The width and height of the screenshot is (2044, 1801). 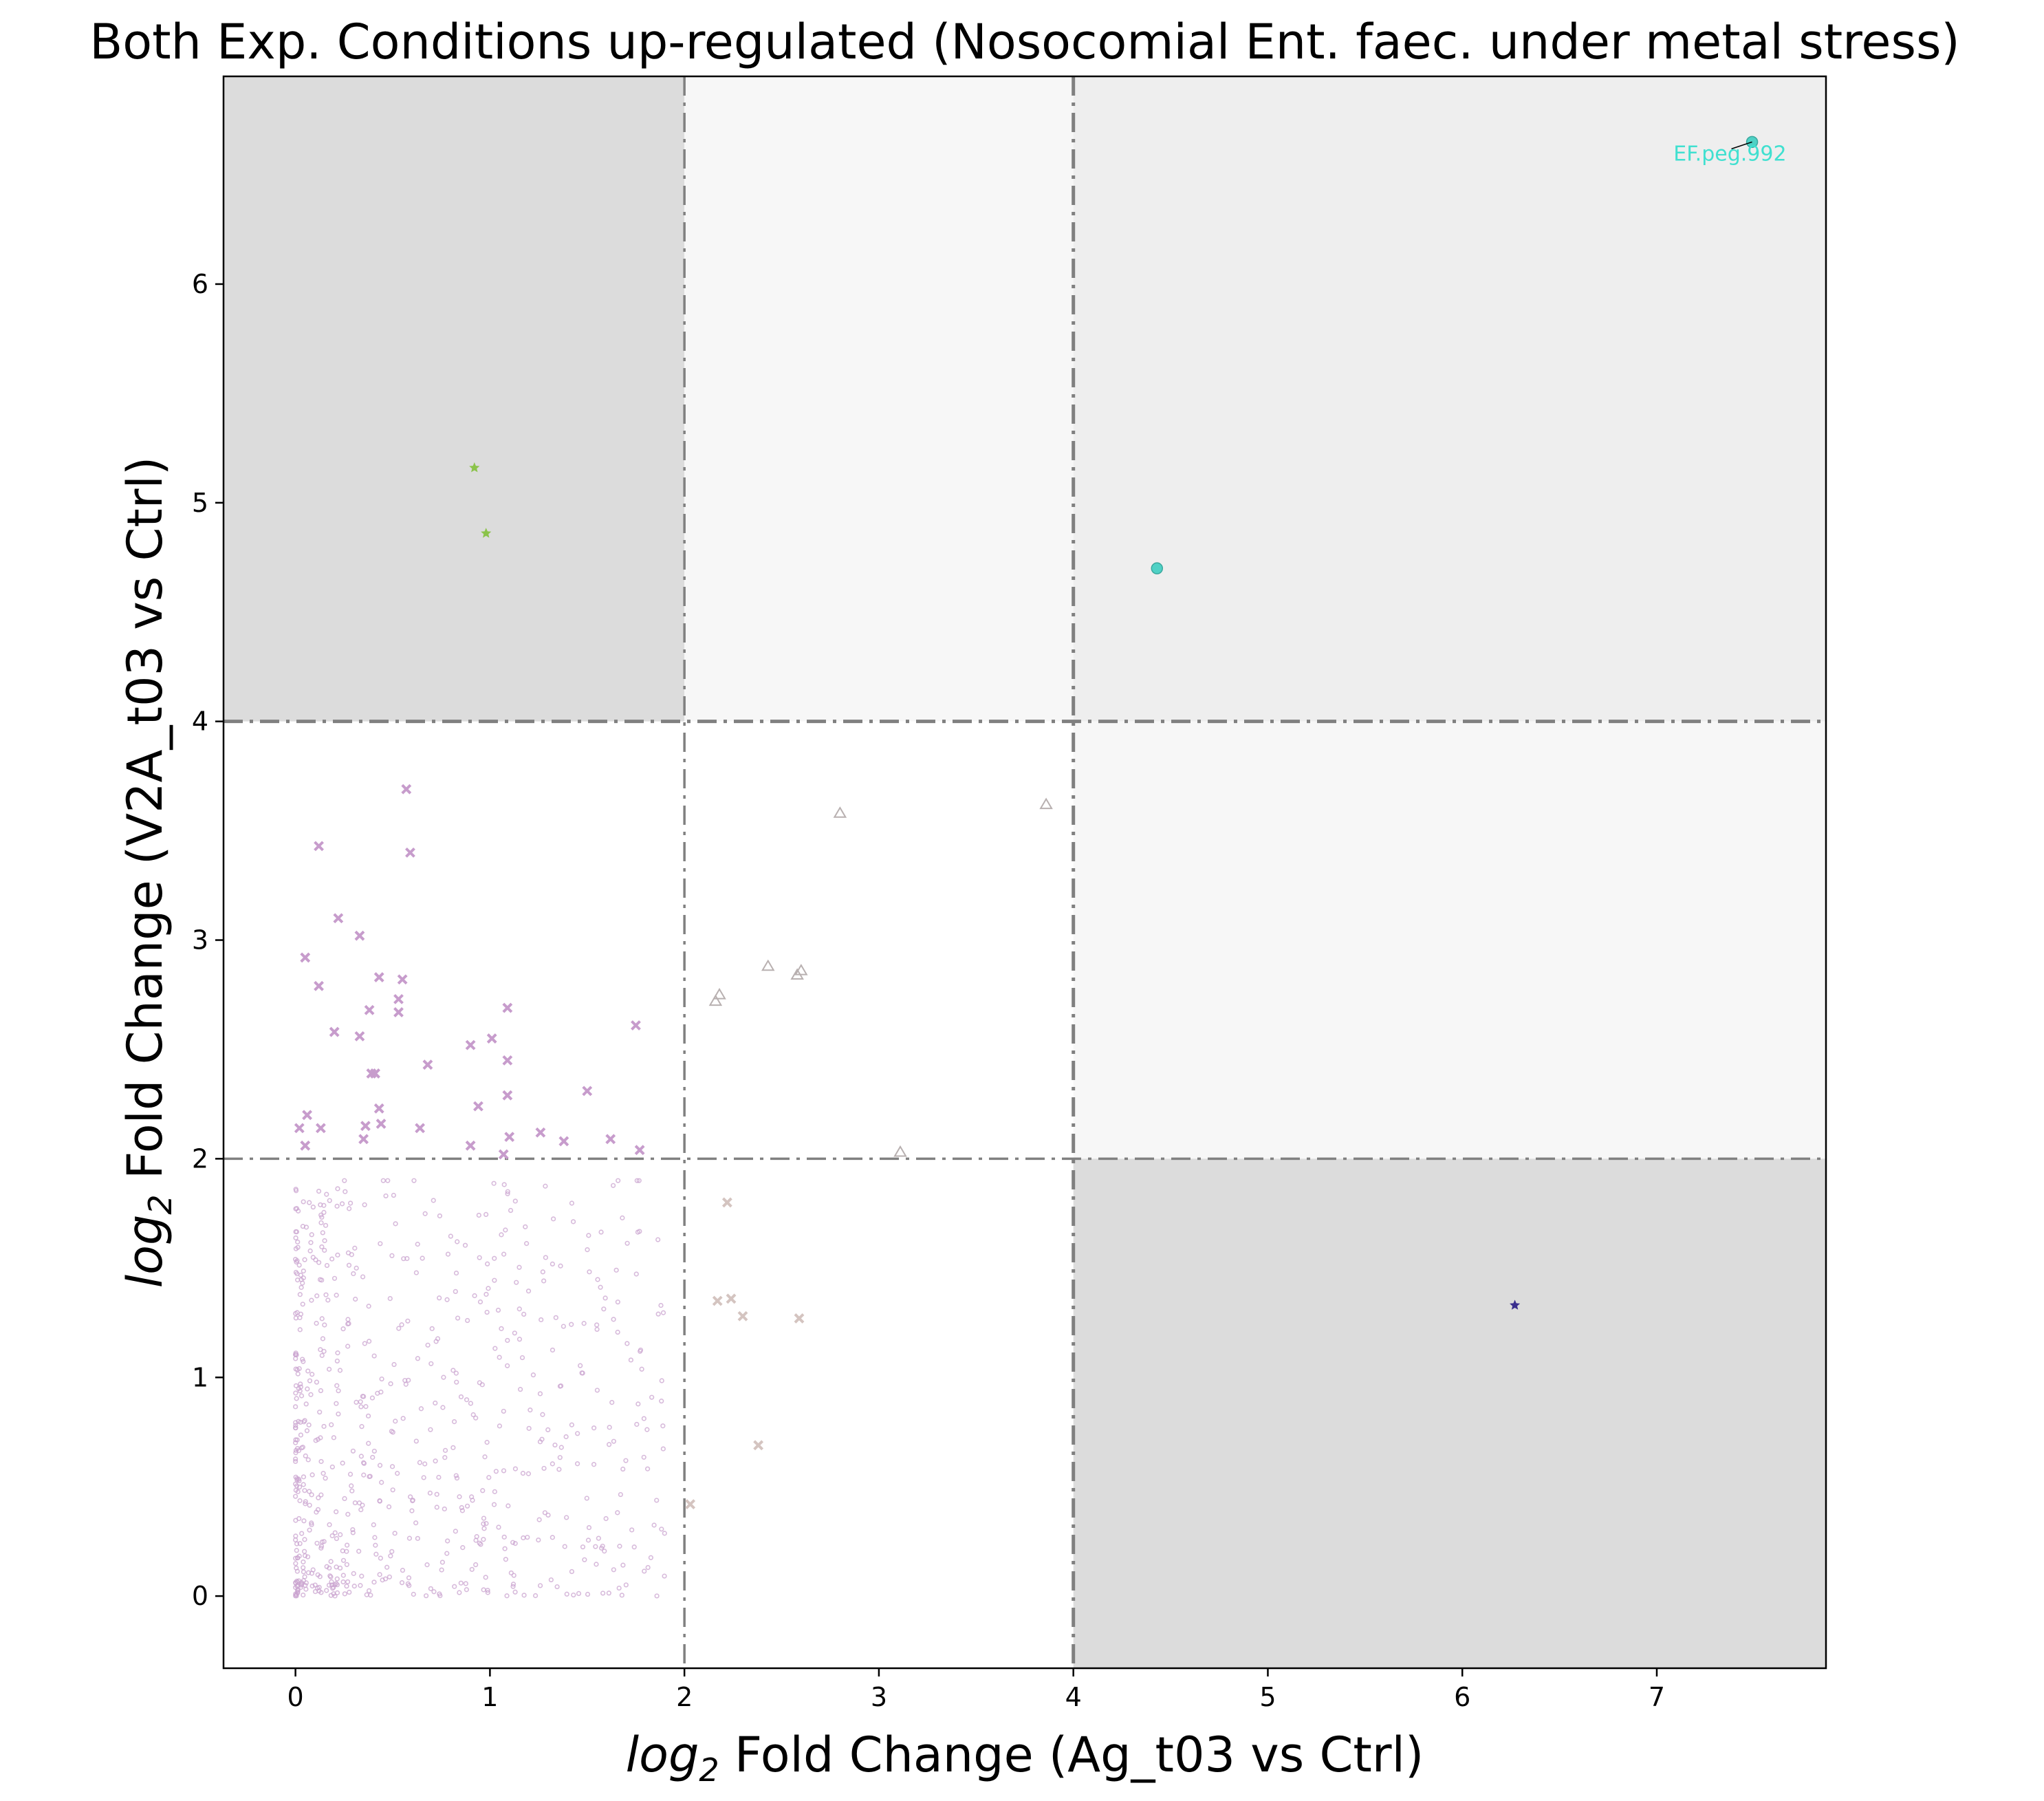 I want to click on x-tick-label: 4, so click(x=1073, y=1697).